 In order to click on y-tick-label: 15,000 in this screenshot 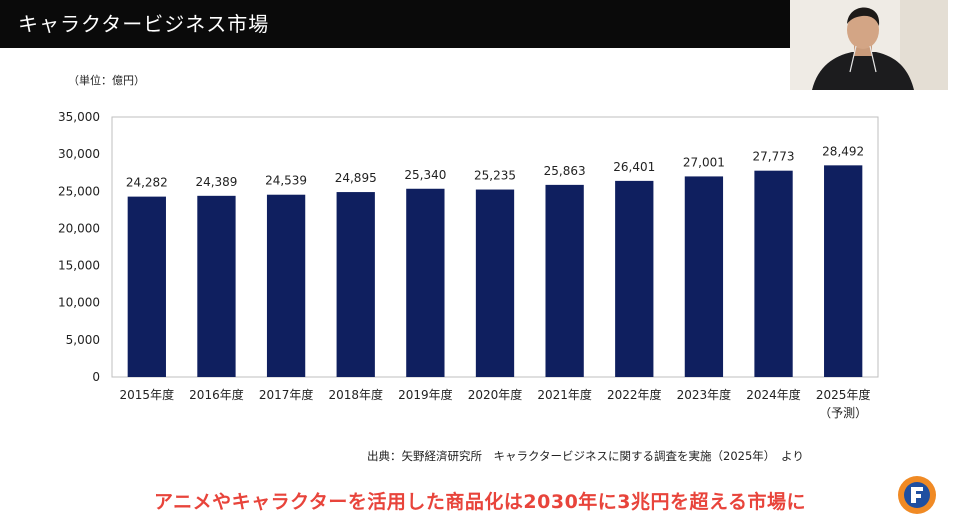, I will do `click(79, 266)`.